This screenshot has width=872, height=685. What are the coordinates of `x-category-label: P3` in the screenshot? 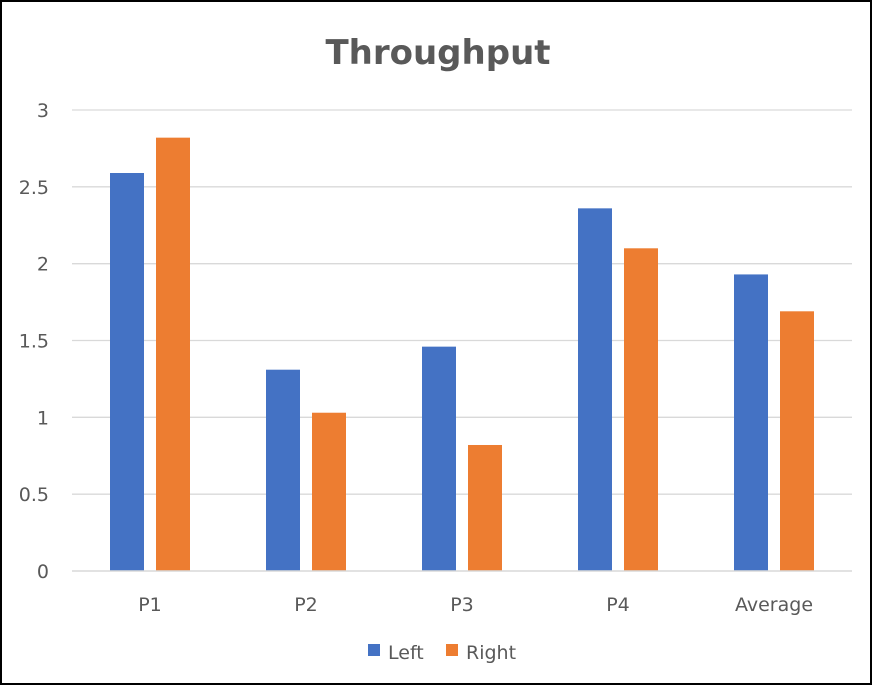 It's located at (462, 605).